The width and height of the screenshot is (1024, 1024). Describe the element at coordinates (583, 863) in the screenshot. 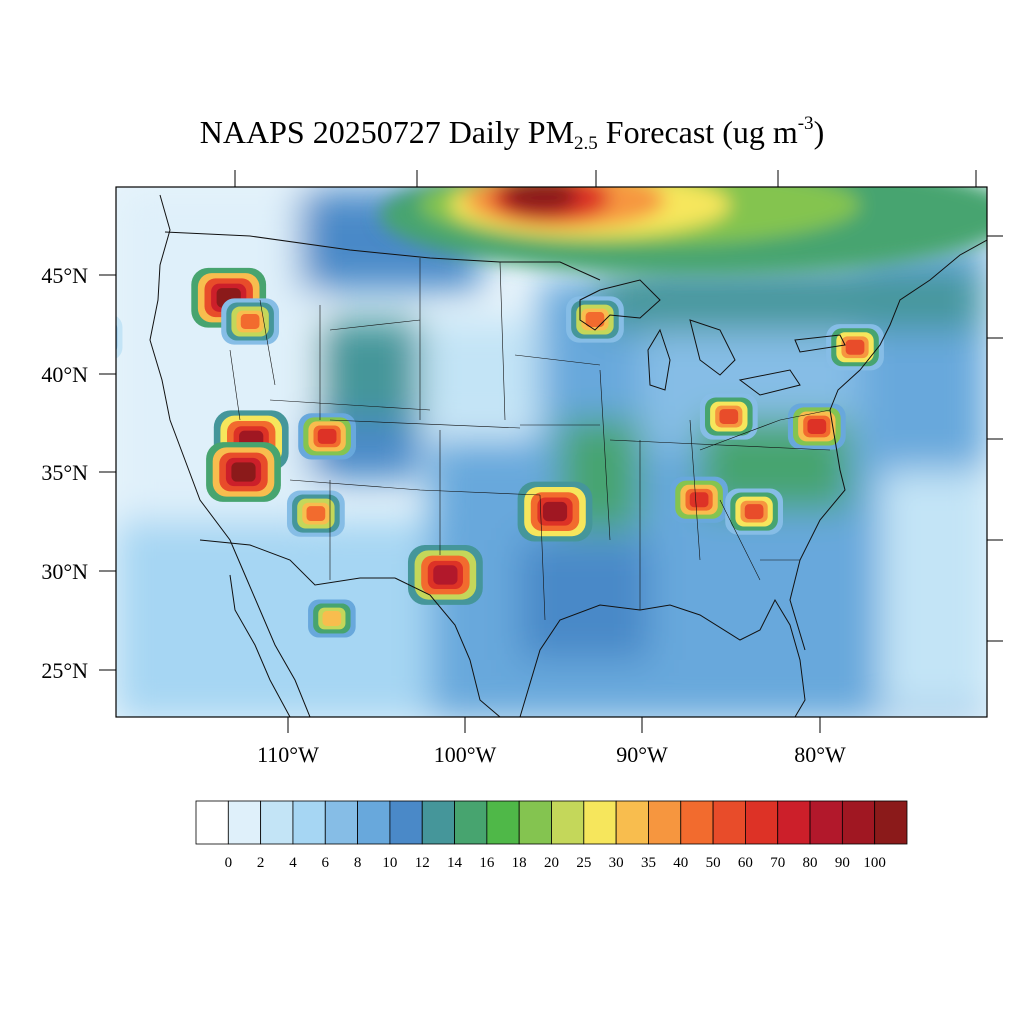

I see `colorbar-label: 25` at that location.